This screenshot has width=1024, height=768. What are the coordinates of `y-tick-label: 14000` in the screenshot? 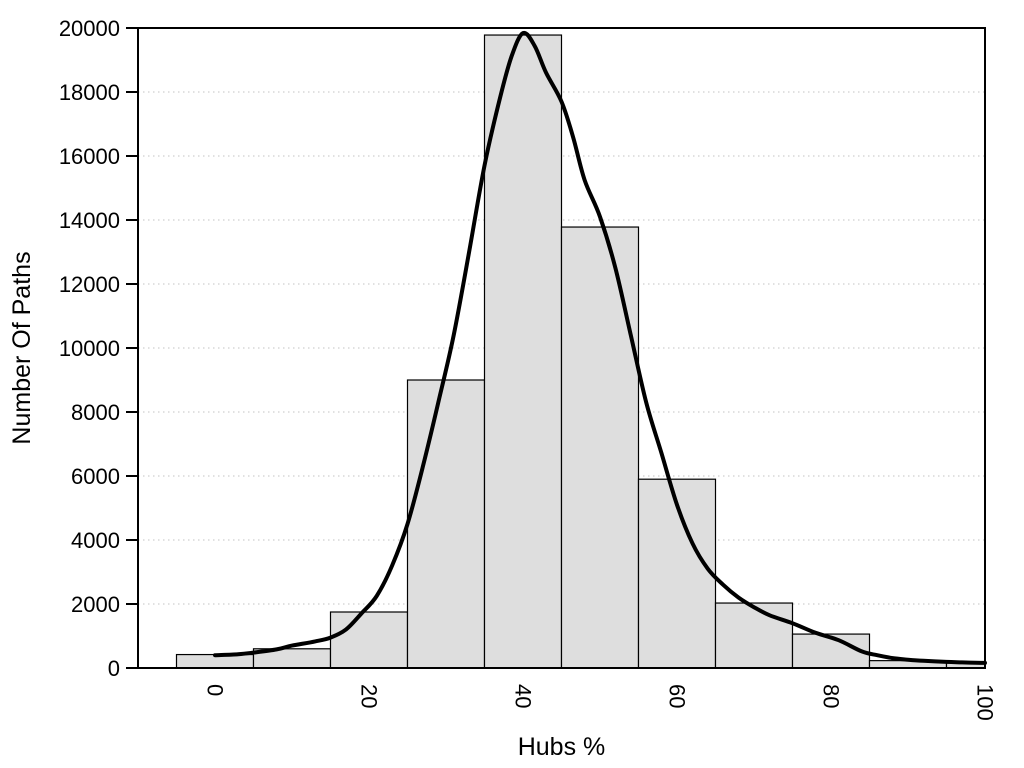 It's located at (89, 220).